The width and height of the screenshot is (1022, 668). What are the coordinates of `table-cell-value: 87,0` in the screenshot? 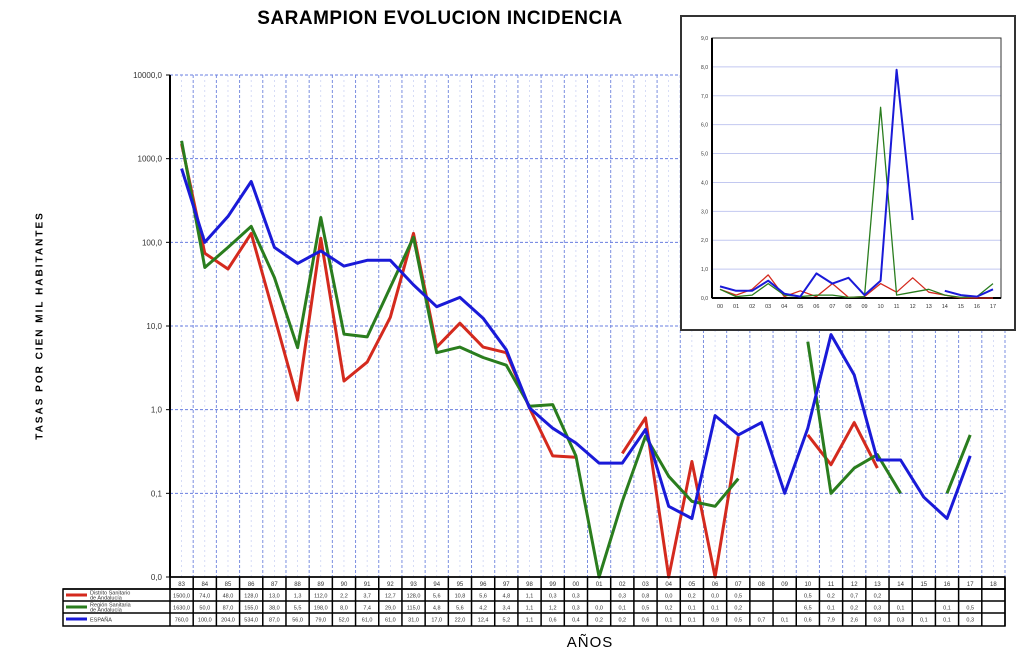 It's located at (228, 609).